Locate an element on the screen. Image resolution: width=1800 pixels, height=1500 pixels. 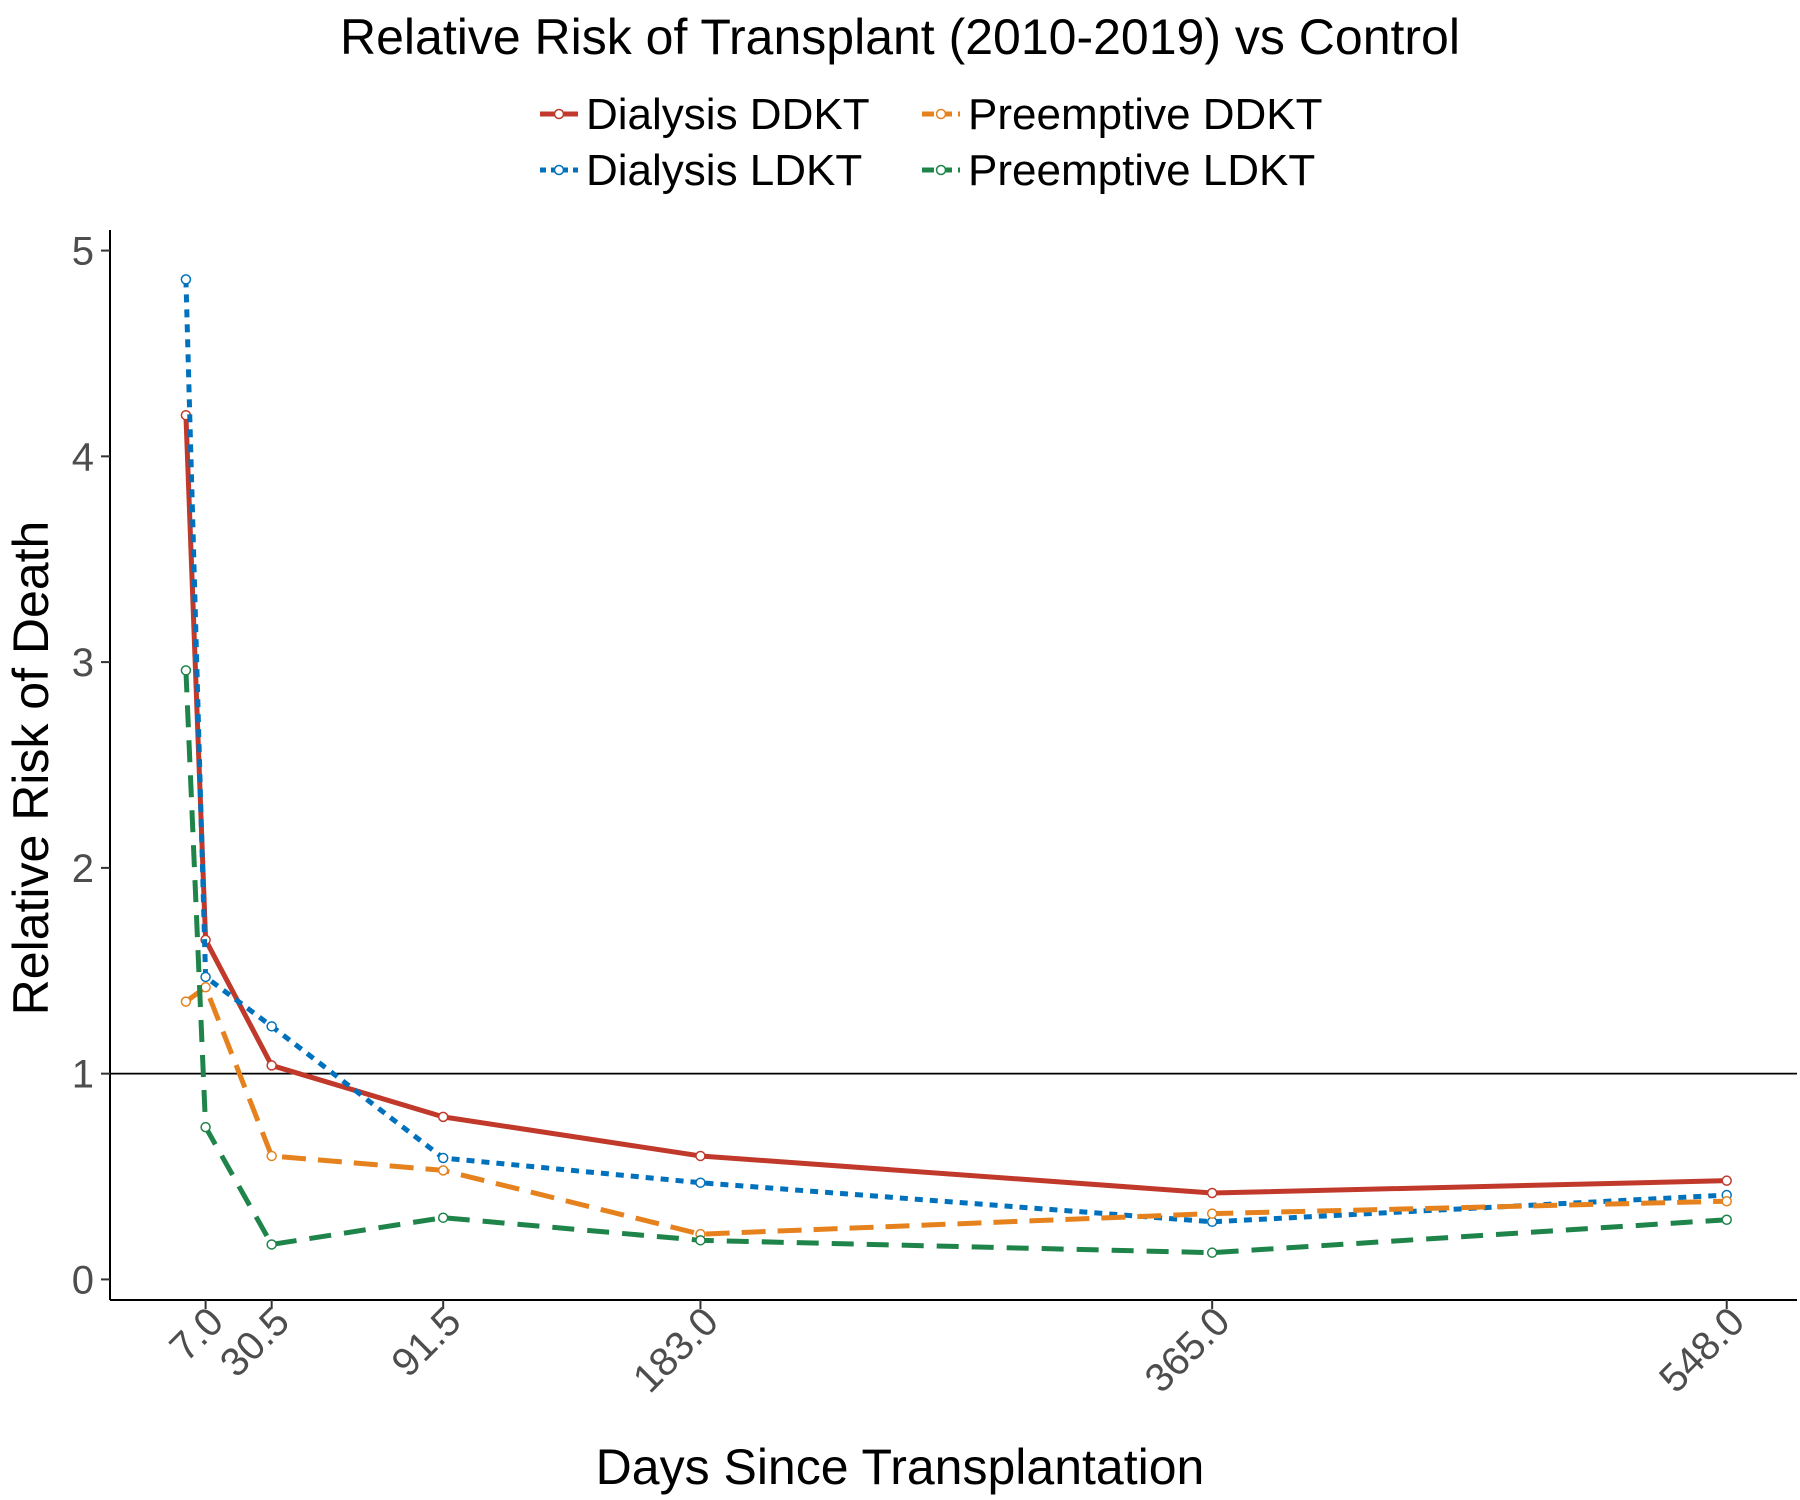
x-tick-label: 365.0 is located at coordinates (1188, 1350).